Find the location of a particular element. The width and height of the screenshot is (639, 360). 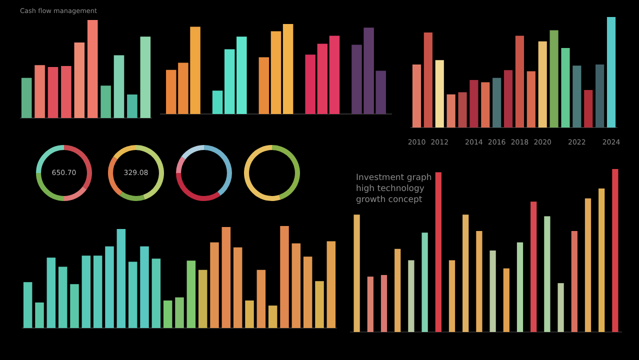

text: Investment graph high technology growth concept is located at coordinates (394, 189).